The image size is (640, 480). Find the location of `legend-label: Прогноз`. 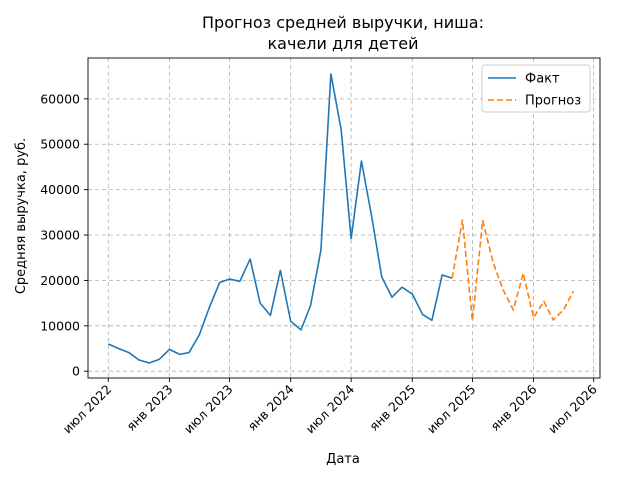

legend-label: Прогноз is located at coordinates (553, 101).